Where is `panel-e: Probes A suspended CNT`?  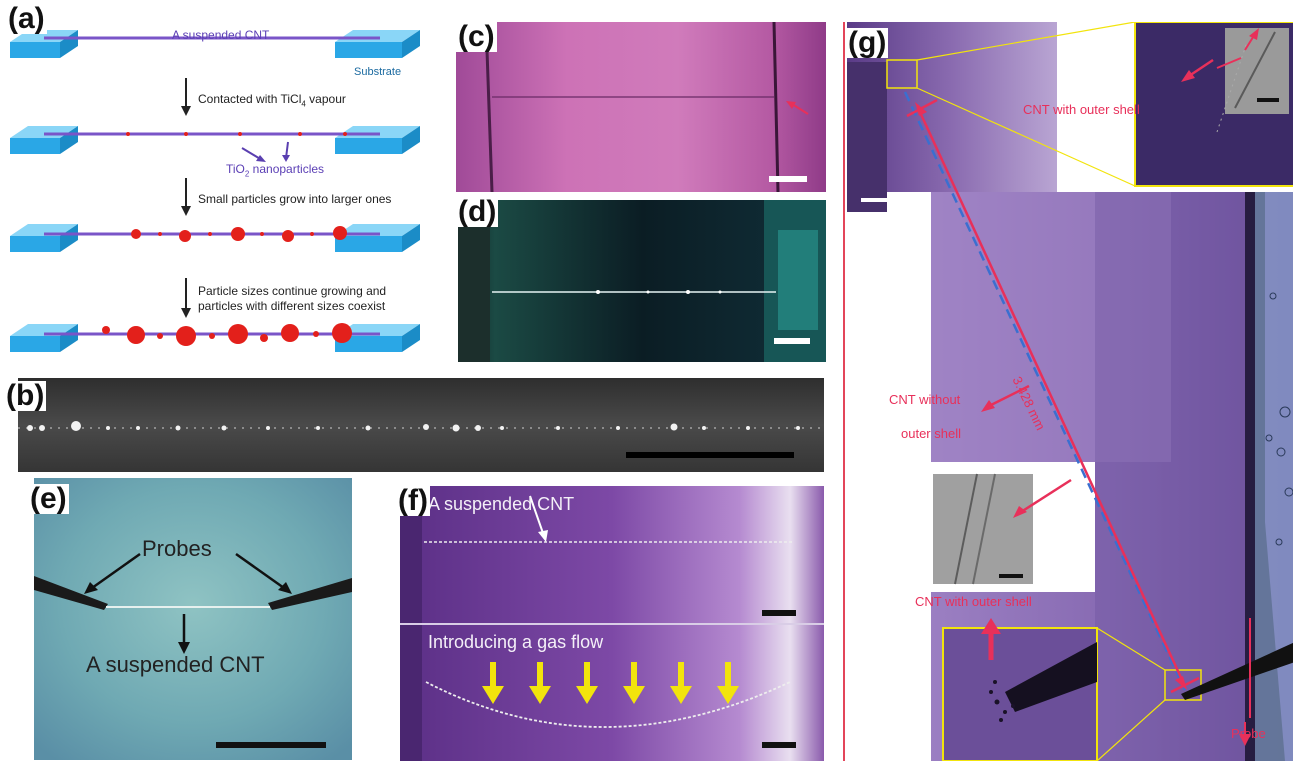
panel-e: Probes A suspended CNT is located at coordinates (193, 619).